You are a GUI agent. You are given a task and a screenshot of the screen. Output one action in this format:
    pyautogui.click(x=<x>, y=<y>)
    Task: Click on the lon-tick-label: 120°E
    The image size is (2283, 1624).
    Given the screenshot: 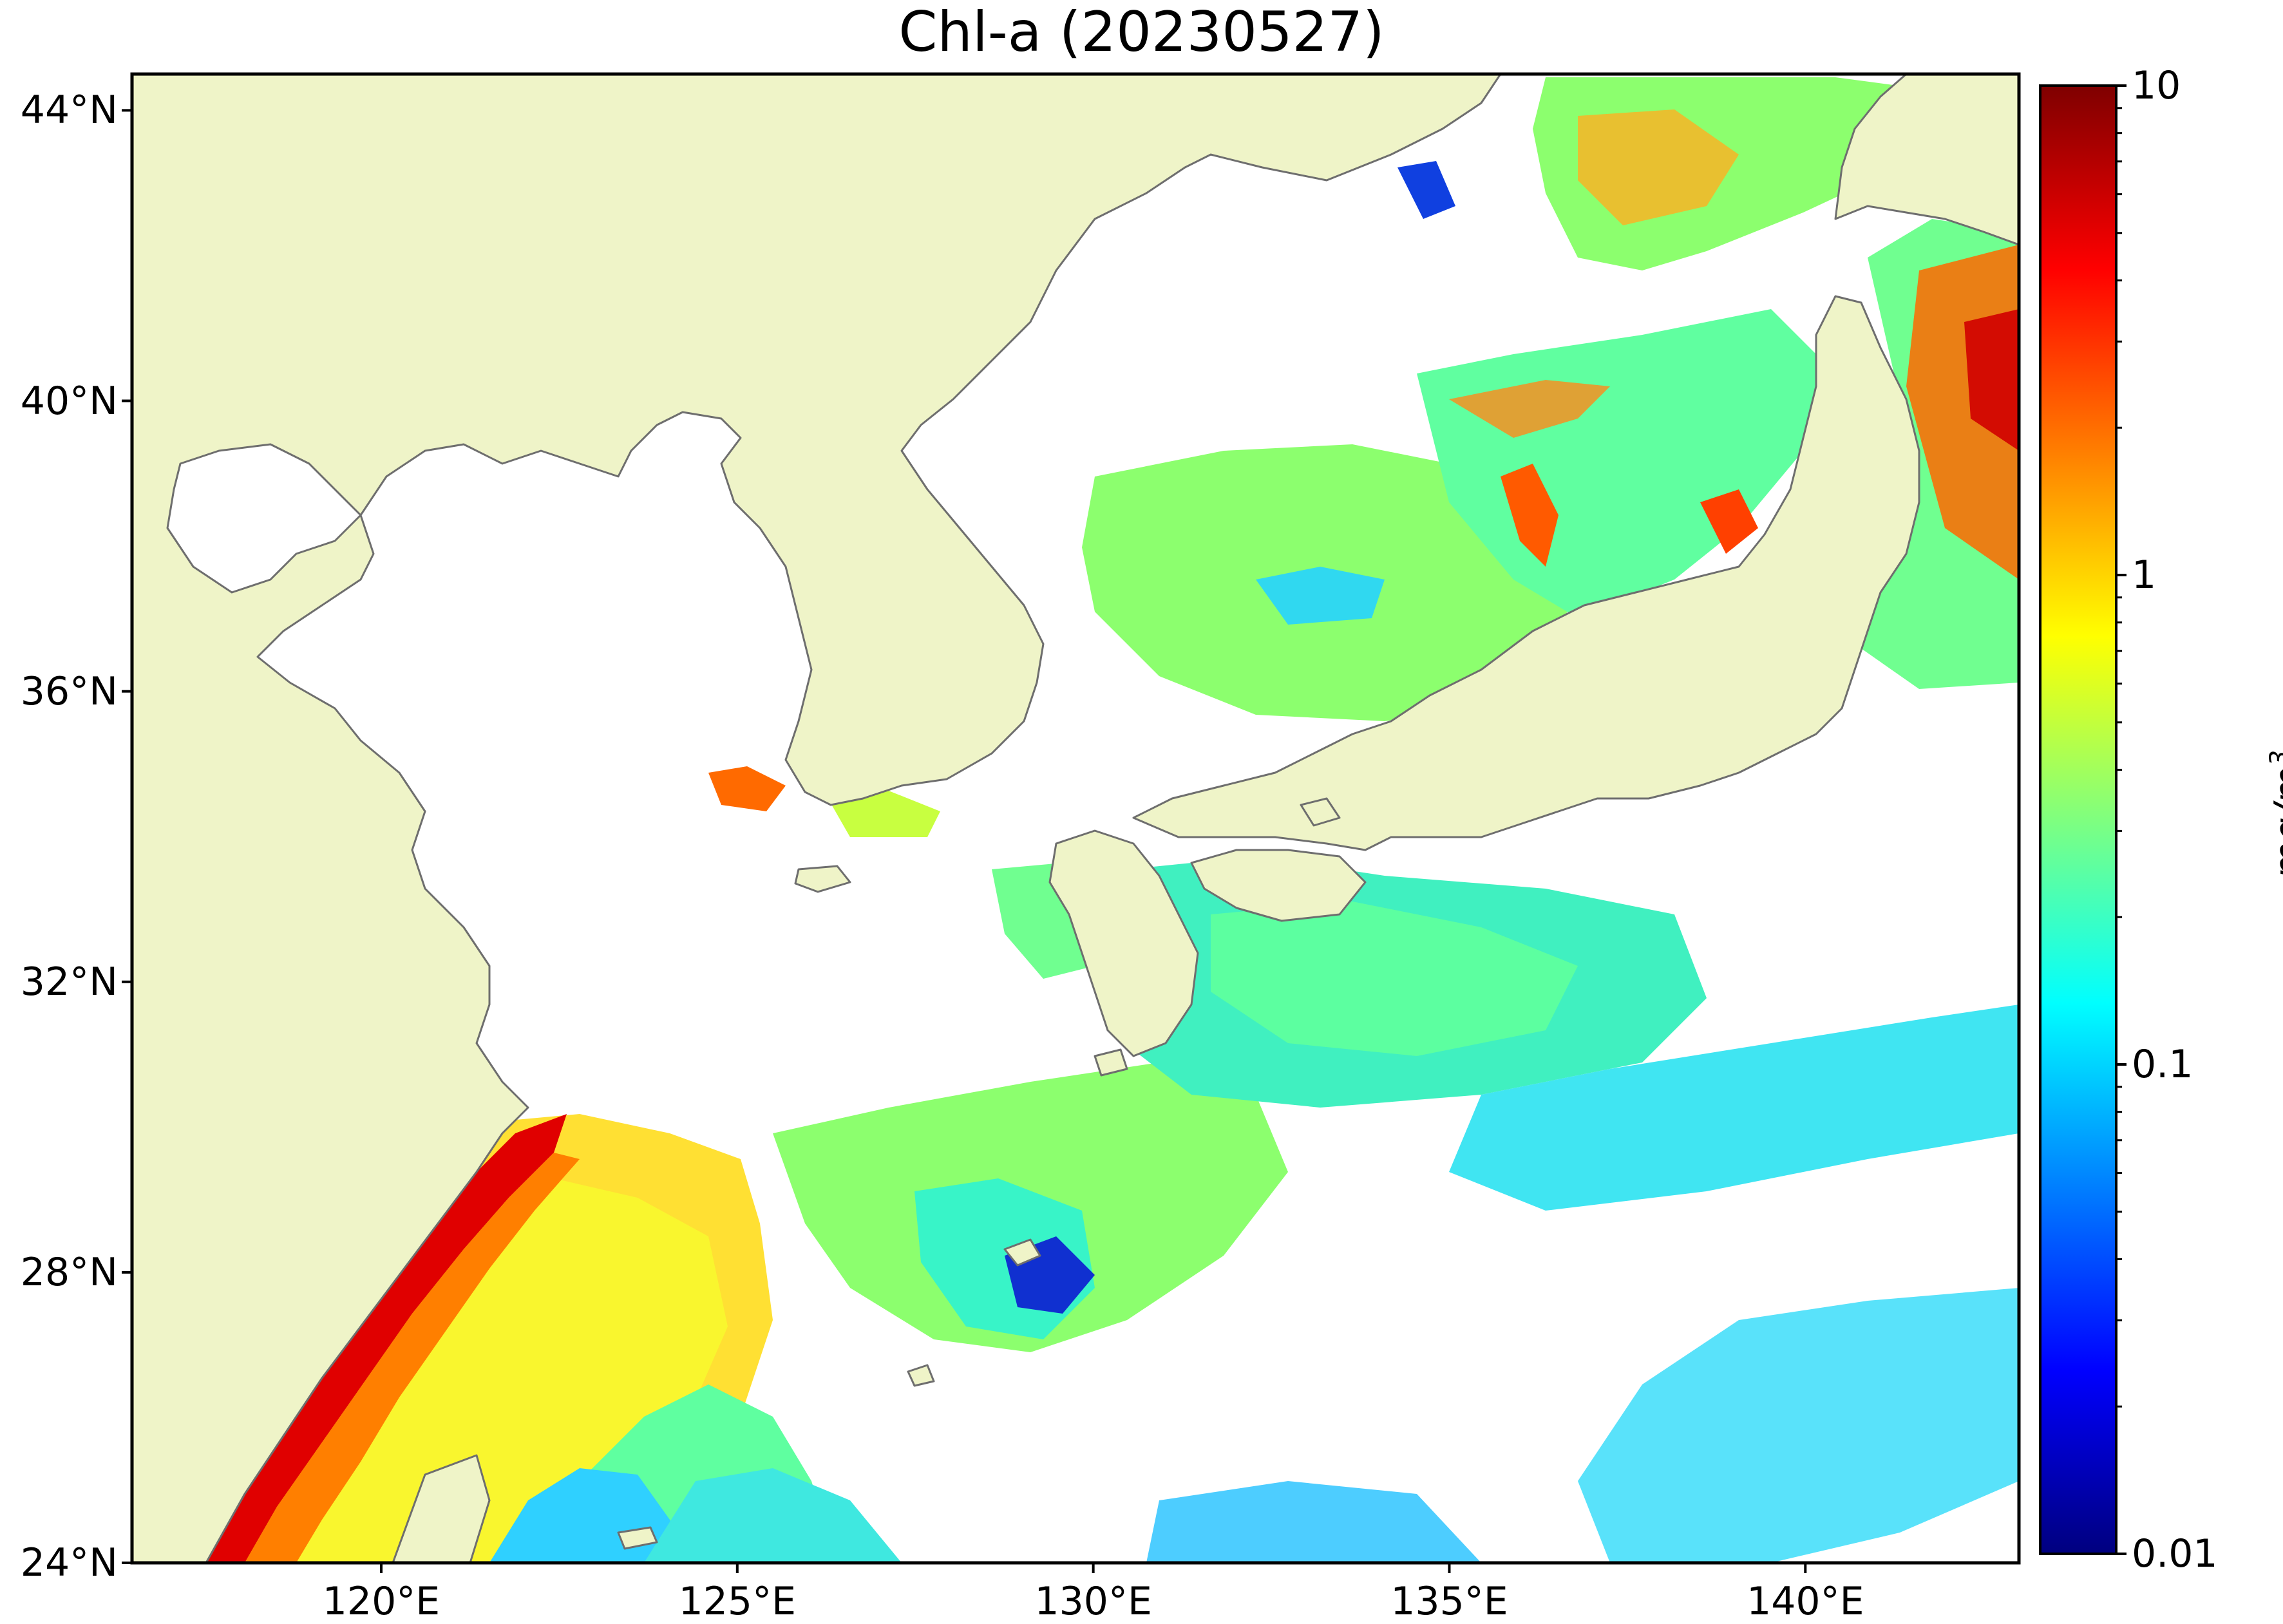 What is the action you would take?
    pyautogui.click(x=381, y=1601)
    